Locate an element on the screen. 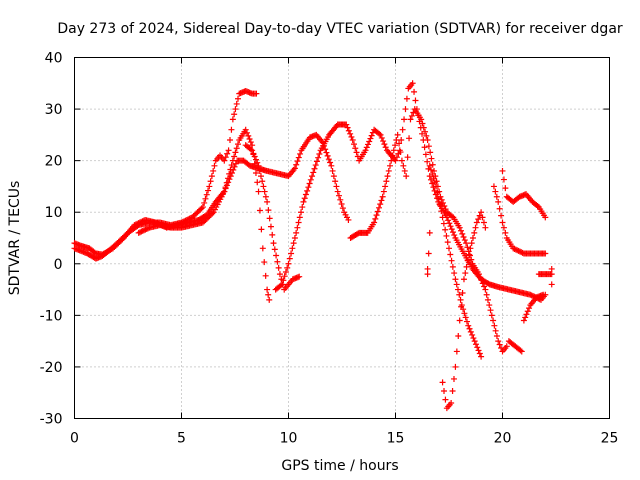  x-tick-label: 15 is located at coordinates (396, 439).